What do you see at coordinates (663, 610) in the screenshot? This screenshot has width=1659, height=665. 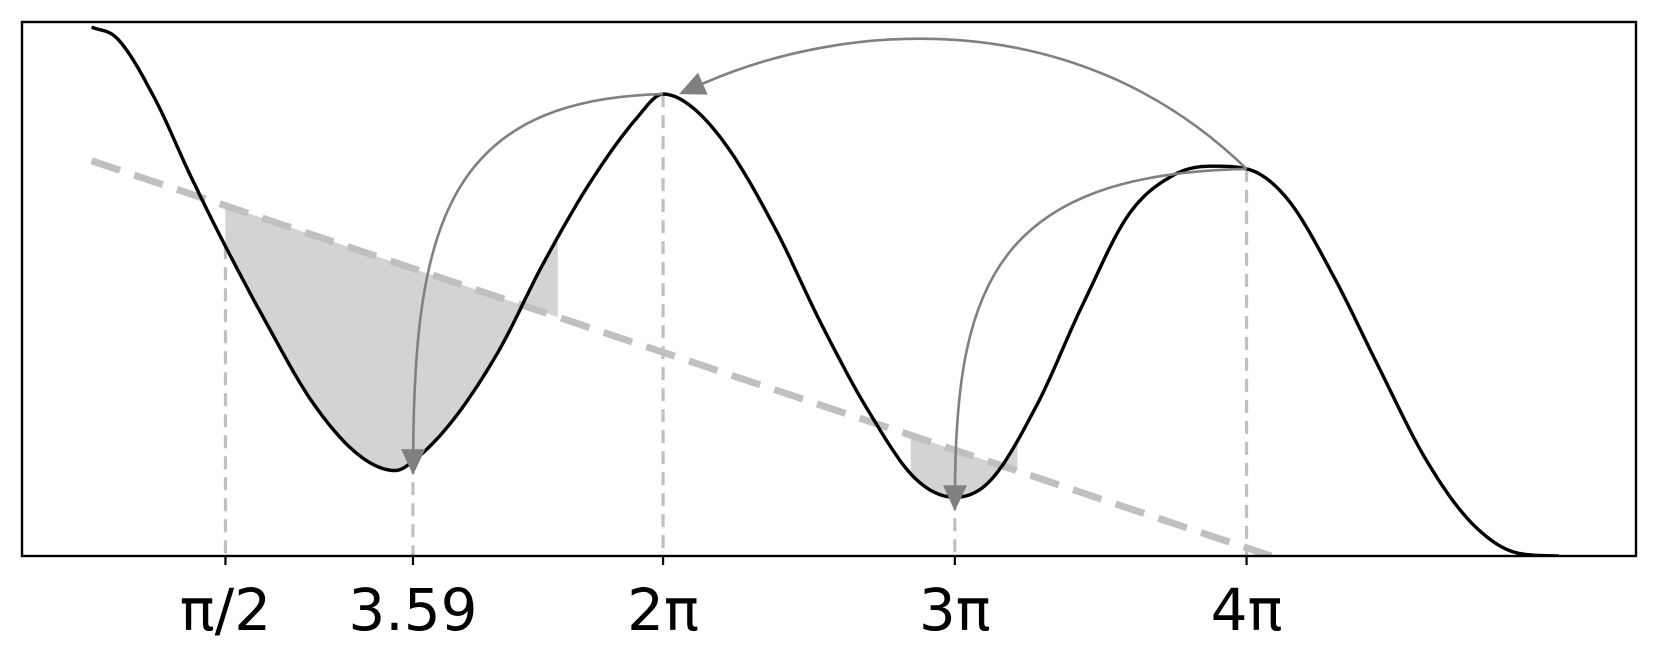 I see `x-tick-label: 2π` at bounding box center [663, 610].